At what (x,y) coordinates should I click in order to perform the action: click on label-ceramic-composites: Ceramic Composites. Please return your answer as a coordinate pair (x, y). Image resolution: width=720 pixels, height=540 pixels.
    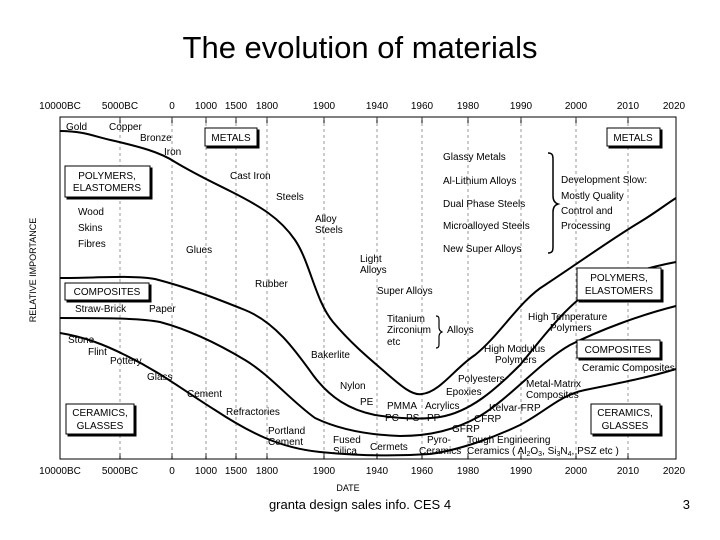
    Looking at the image, I should click on (628, 368).